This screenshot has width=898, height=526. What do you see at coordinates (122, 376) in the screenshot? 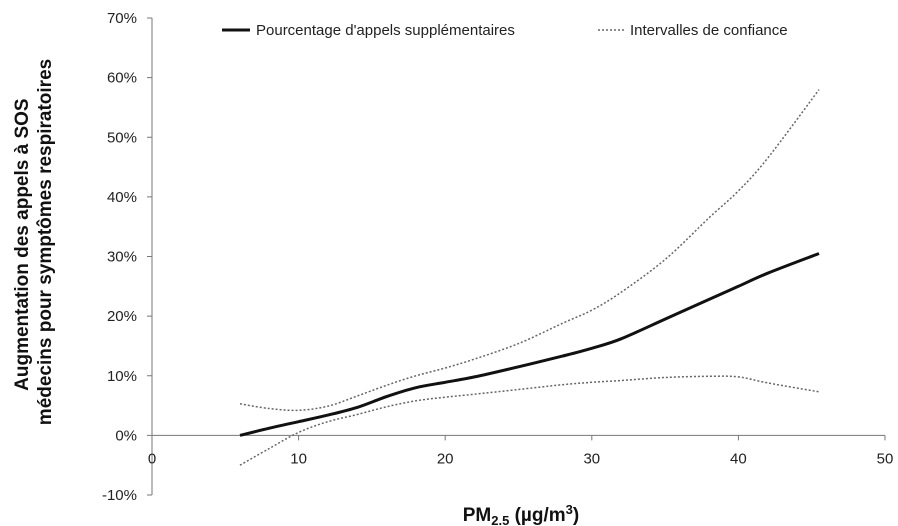
I see `y-tick-label: 10%` at bounding box center [122, 376].